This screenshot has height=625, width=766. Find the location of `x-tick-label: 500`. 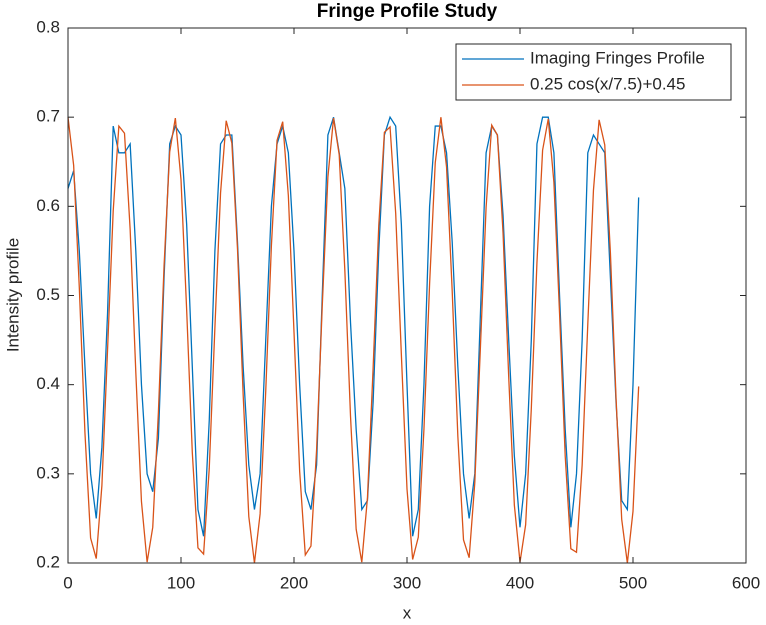

x-tick-label: 500 is located at coordinates (633, 582).